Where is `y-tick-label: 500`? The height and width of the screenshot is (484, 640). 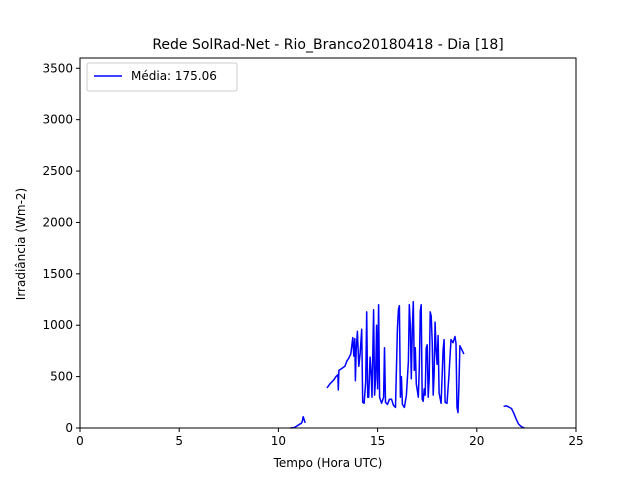
y-tick-label: 500 is located at coordinates (61, 377).